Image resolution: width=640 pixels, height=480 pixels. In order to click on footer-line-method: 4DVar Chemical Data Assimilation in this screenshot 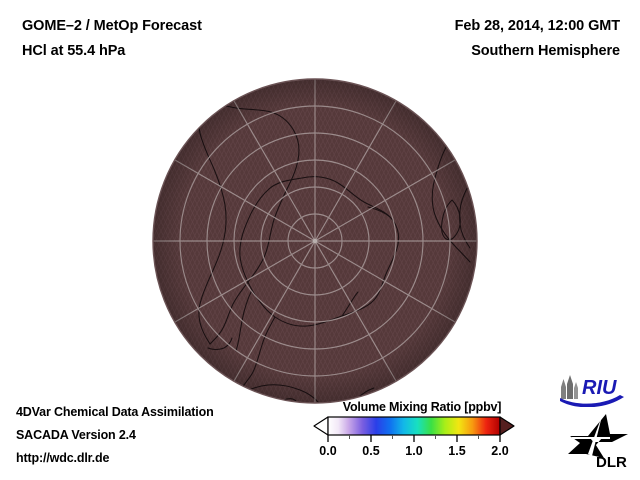, I will do `click(115, 412)`.